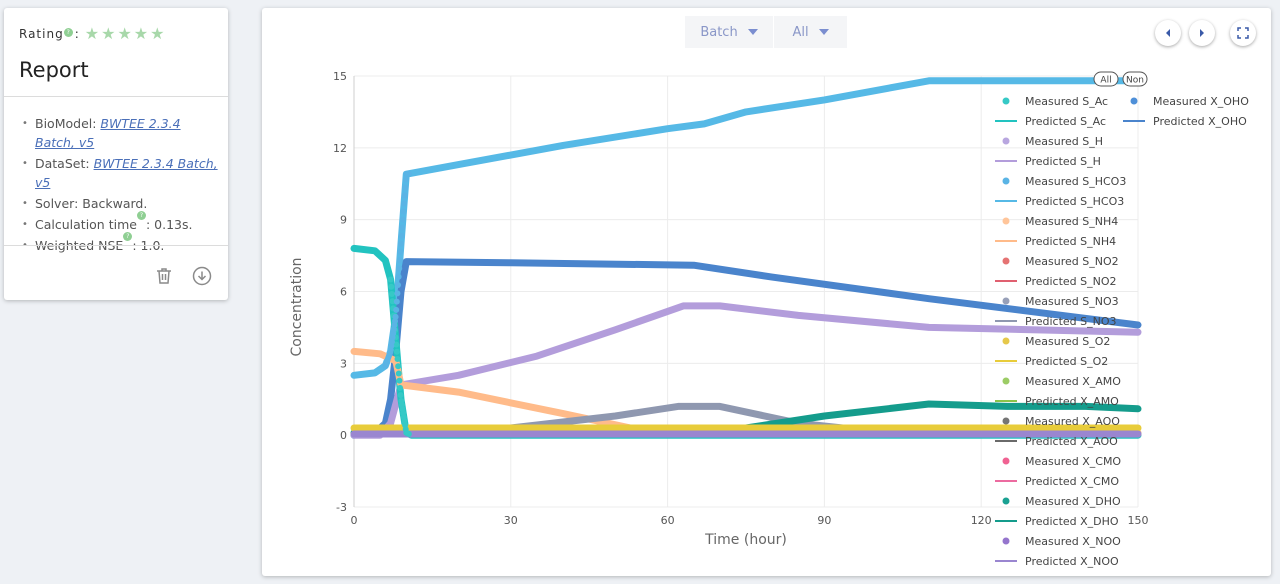 This screenshot has width=1280, height=584. I want to click on legend-entry: Predicted X_AMO, so click(1072, 401).